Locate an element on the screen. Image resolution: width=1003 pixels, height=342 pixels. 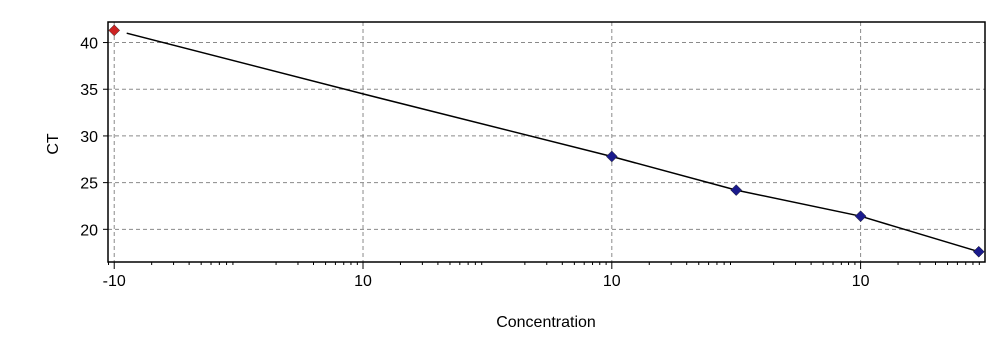
y-tick-label: 30 is located at coordinates (89, 137).